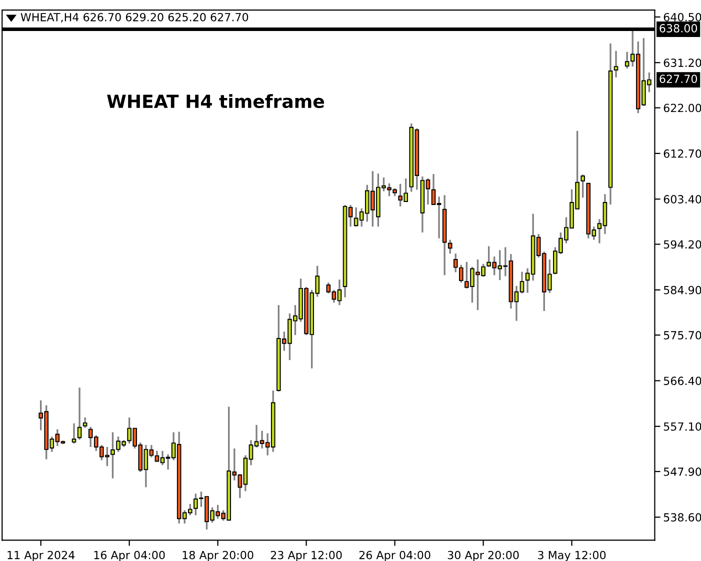  What do you see at coordinates (679, 28) in the screenshot?
I see `ref-line-label: 638.00` at bounding box center [679, 28].